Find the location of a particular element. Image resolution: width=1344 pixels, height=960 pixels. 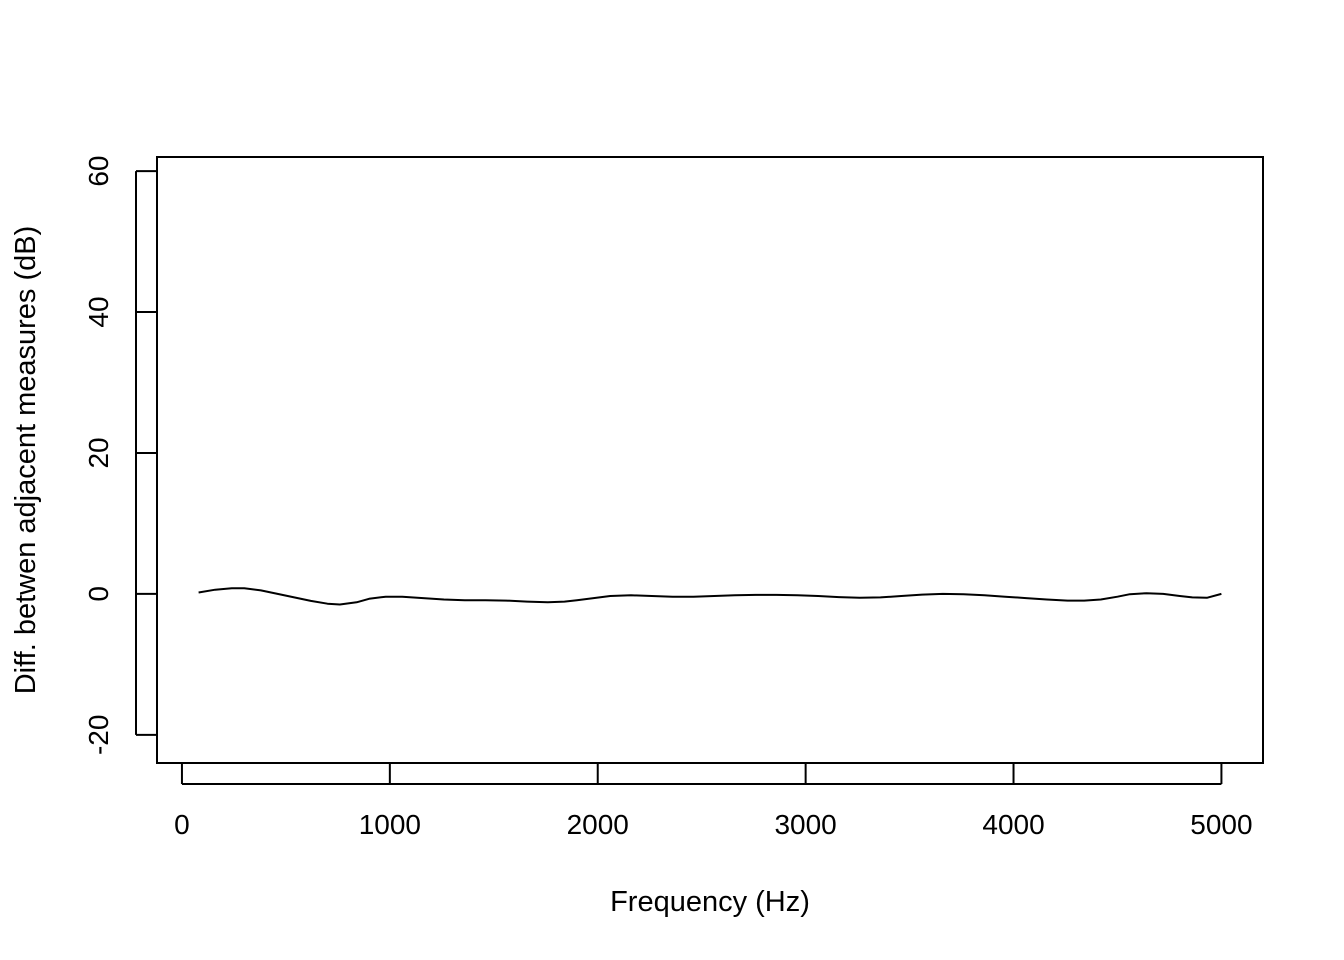

y-tick-label: 60 is located at coordinates (98, 171).